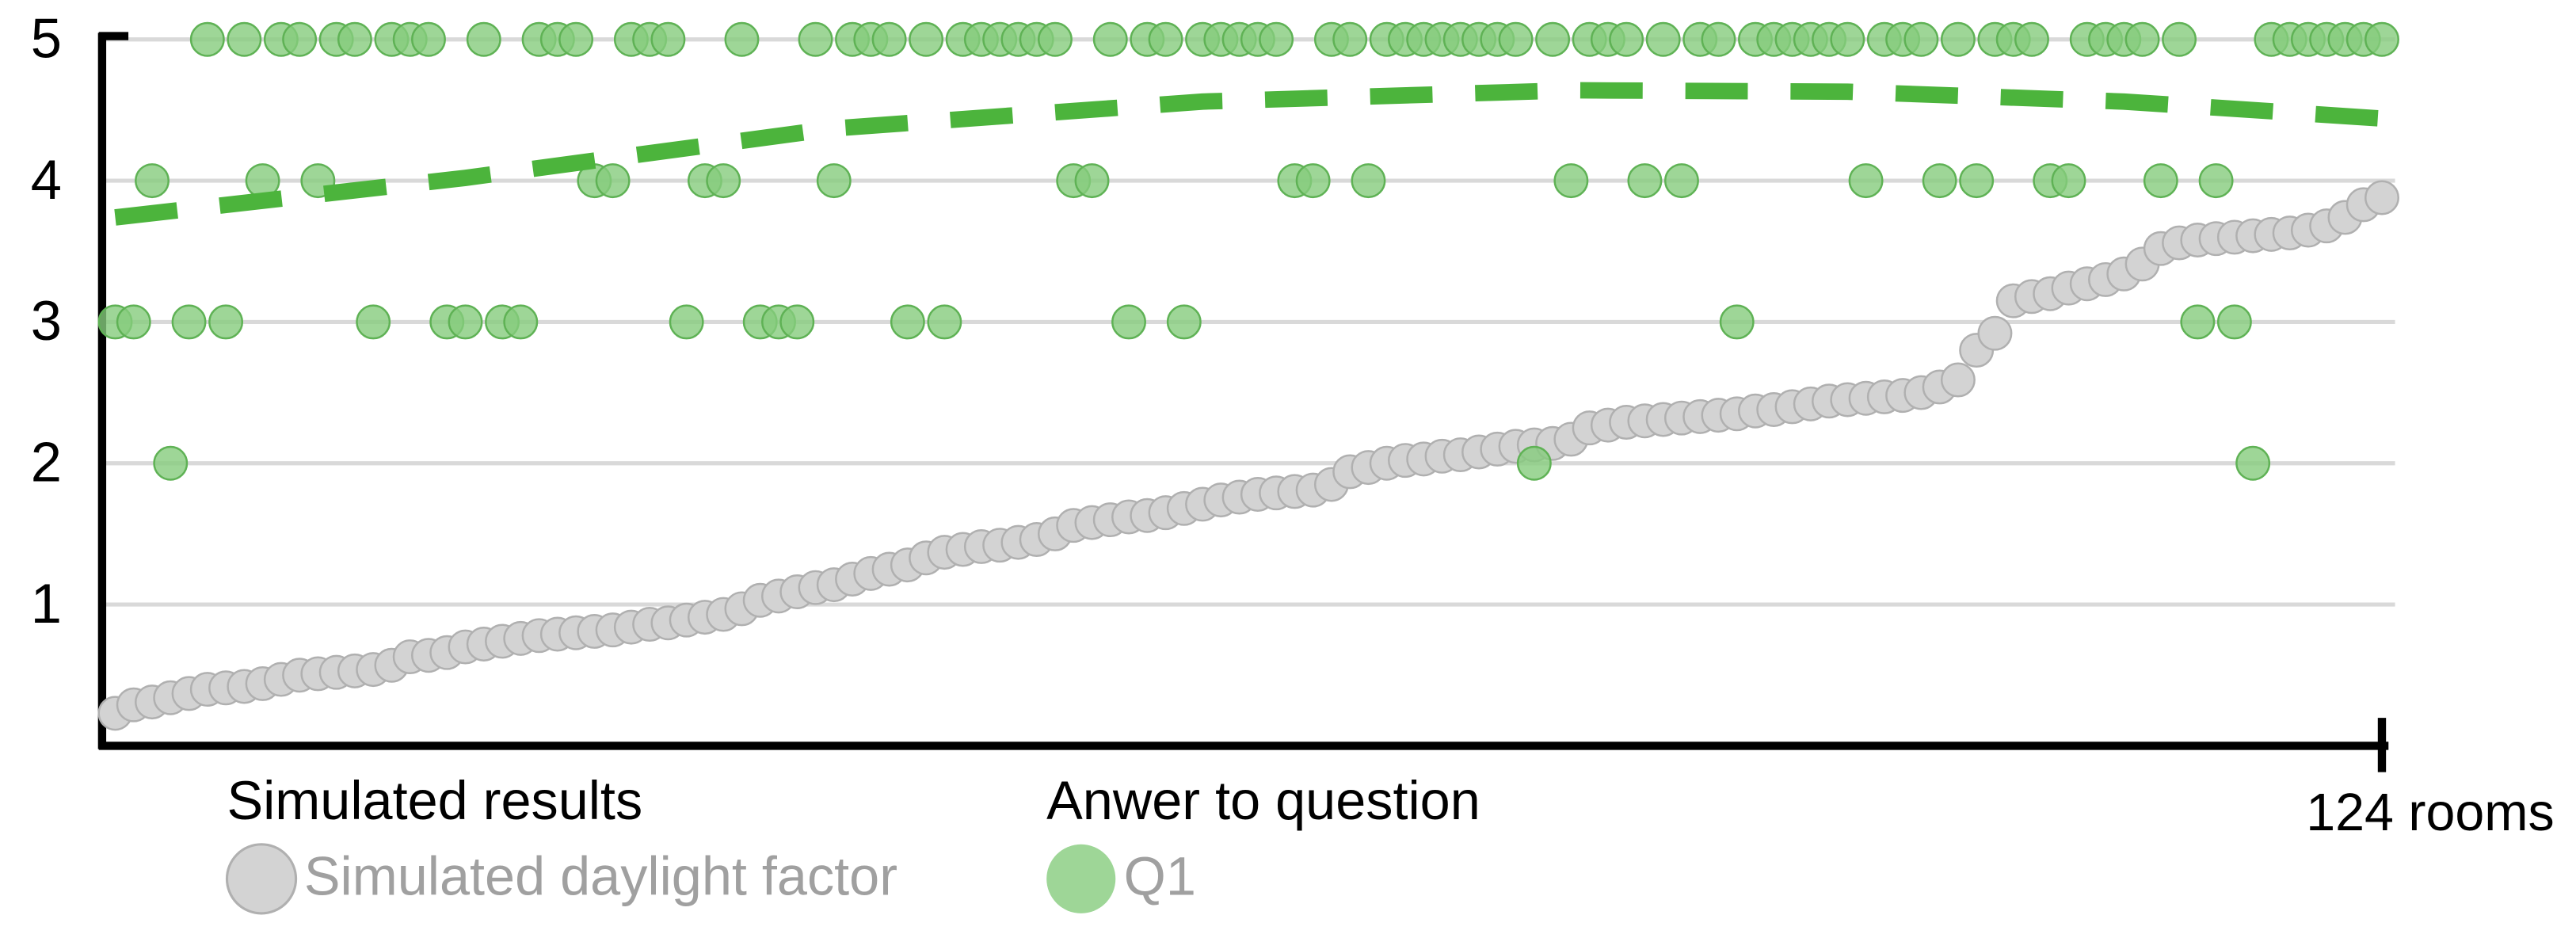  What do you see at coordinates (601, 877) in the screenshot?
I see `legend-label: Simulated daylight factor` at bounding box center [601, 877].